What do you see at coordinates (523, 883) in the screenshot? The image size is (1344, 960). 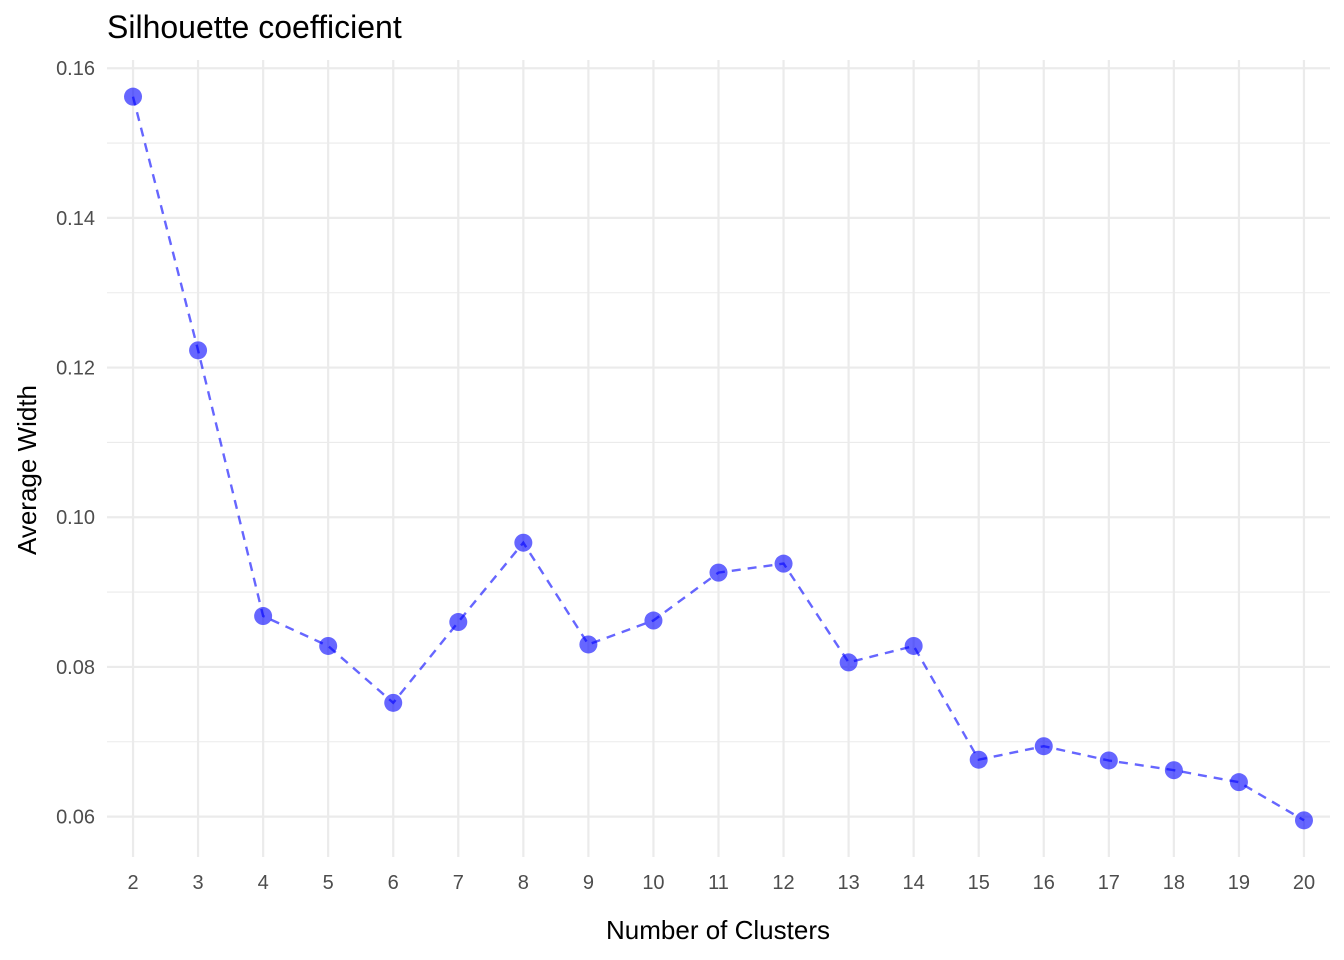 I see `x-tick-label: 8` at bounding box center [523, 883].